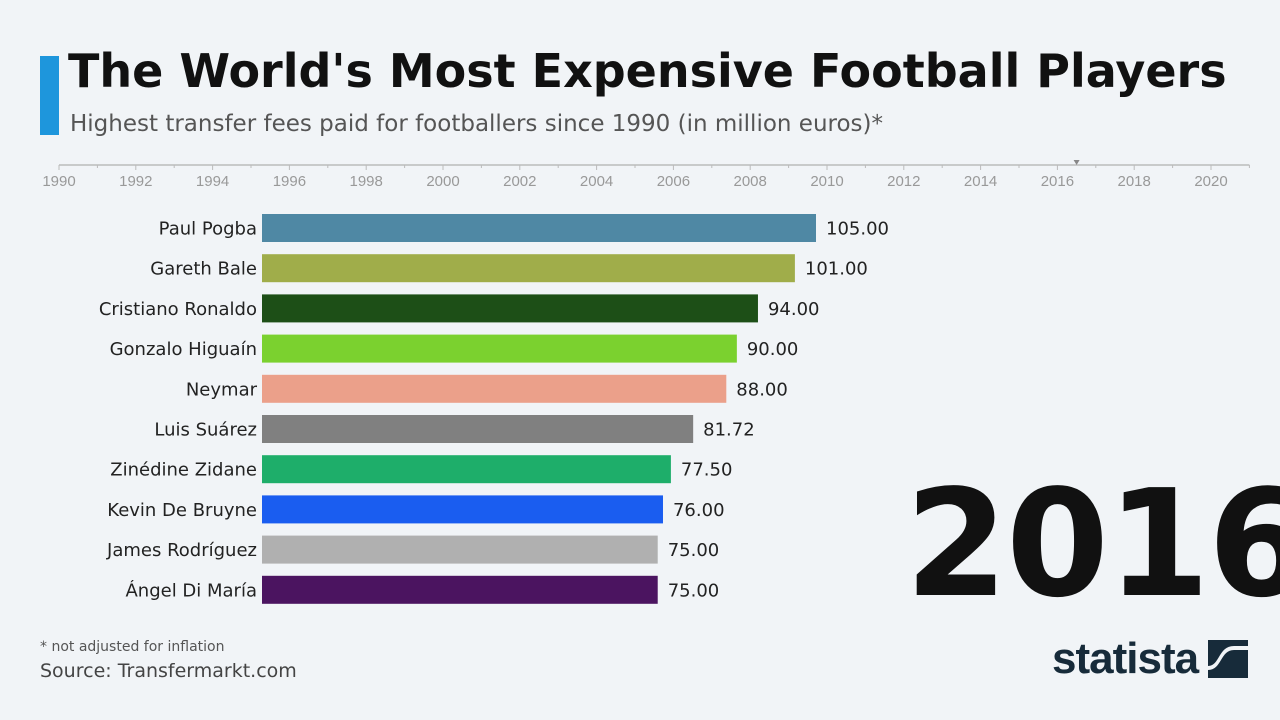 The image size is (1280, 720). I want to click on bar-cristiano-ronaldo, so click(510, 308).